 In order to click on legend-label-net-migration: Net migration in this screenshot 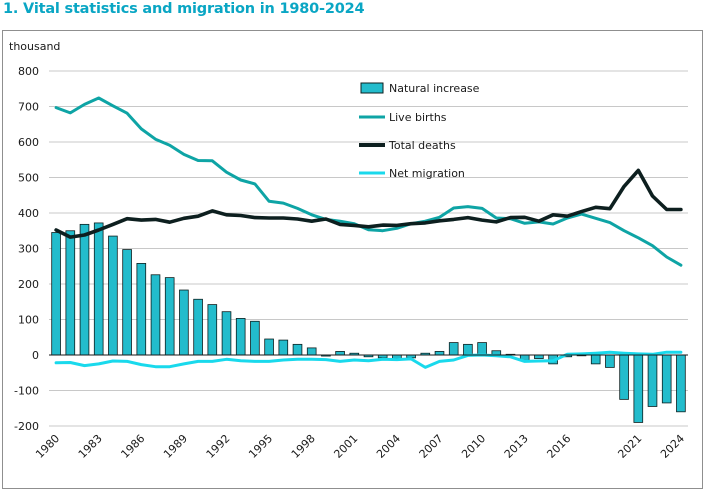, I will do `click(427, 173)`.